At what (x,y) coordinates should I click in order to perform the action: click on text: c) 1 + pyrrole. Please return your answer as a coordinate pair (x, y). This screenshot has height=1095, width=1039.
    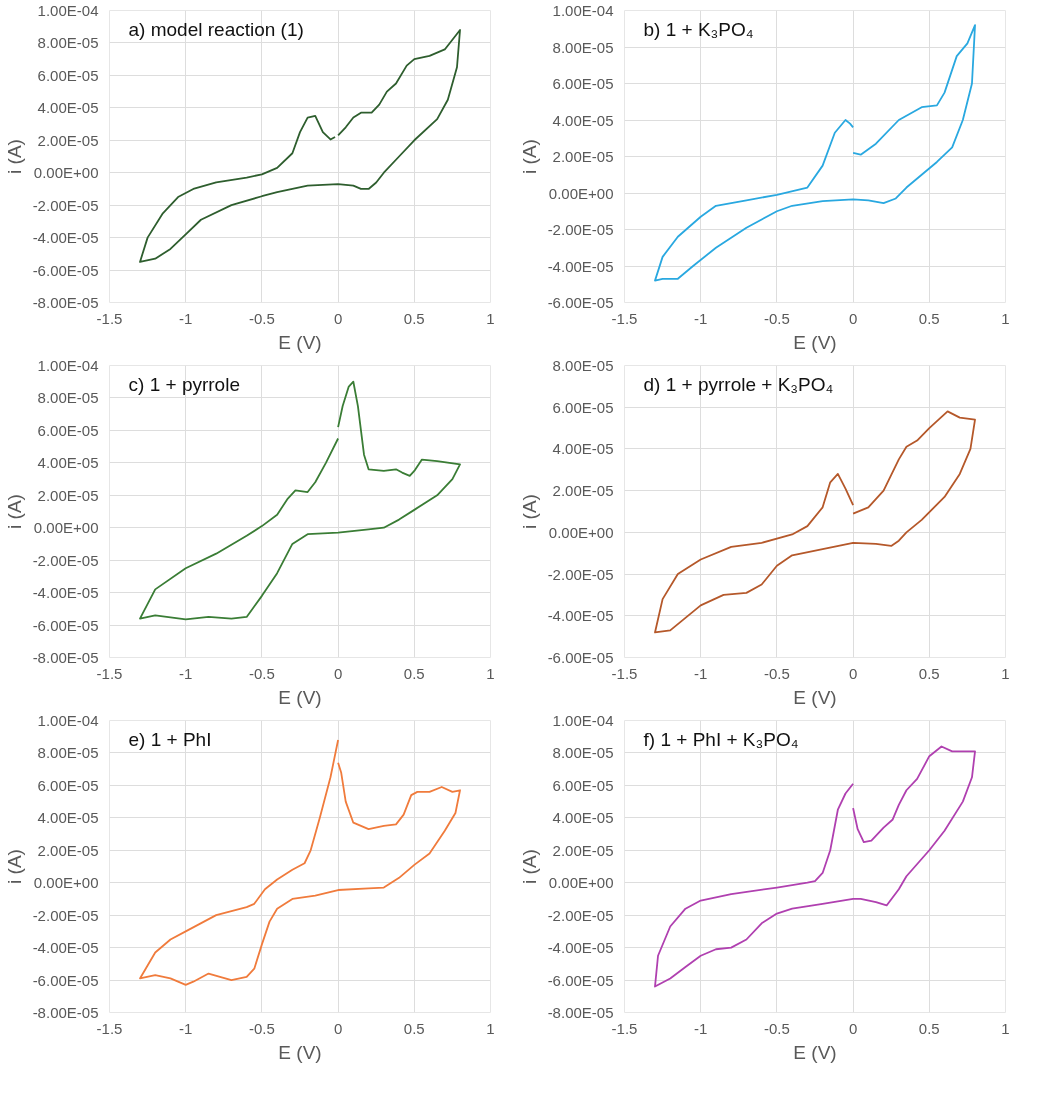
    Looking at the image, I should click on (184, 385).